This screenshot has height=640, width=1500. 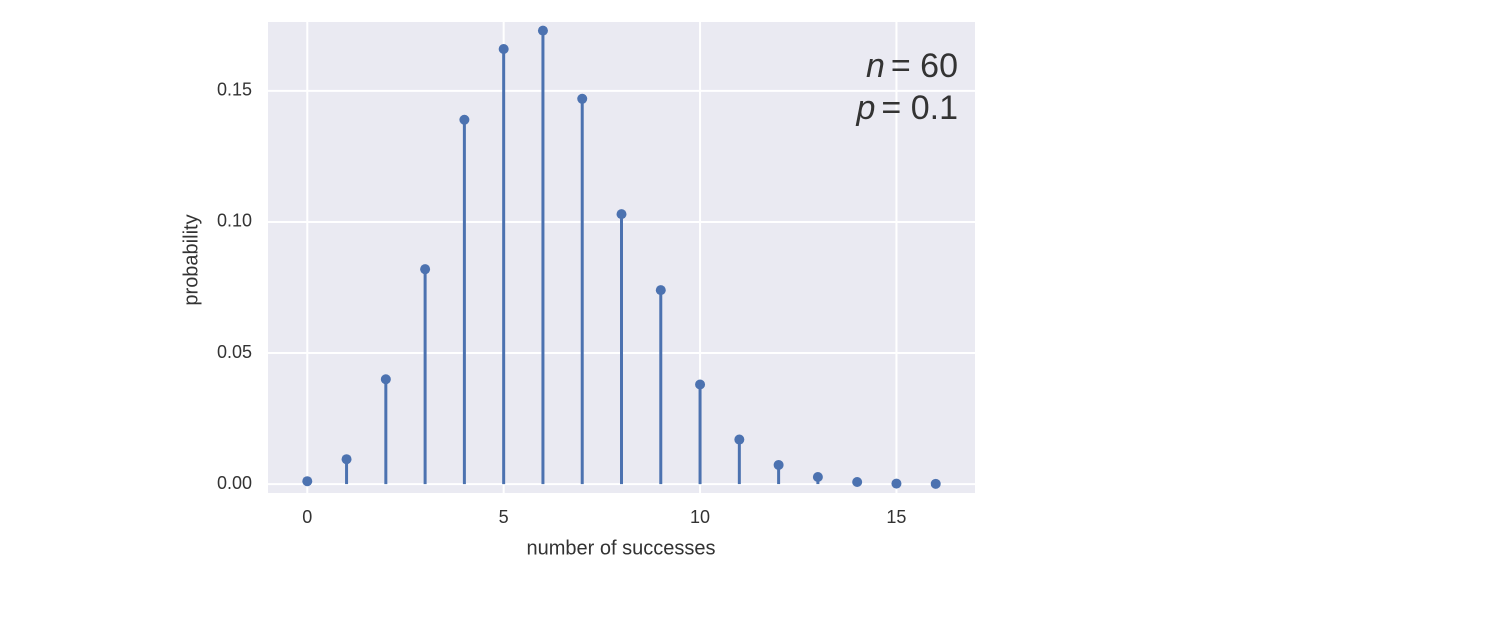 What do you see at coordinates (700, 517) in the screenshot?
I see `x-tick-label: 10` at bounding box center [700, 517].